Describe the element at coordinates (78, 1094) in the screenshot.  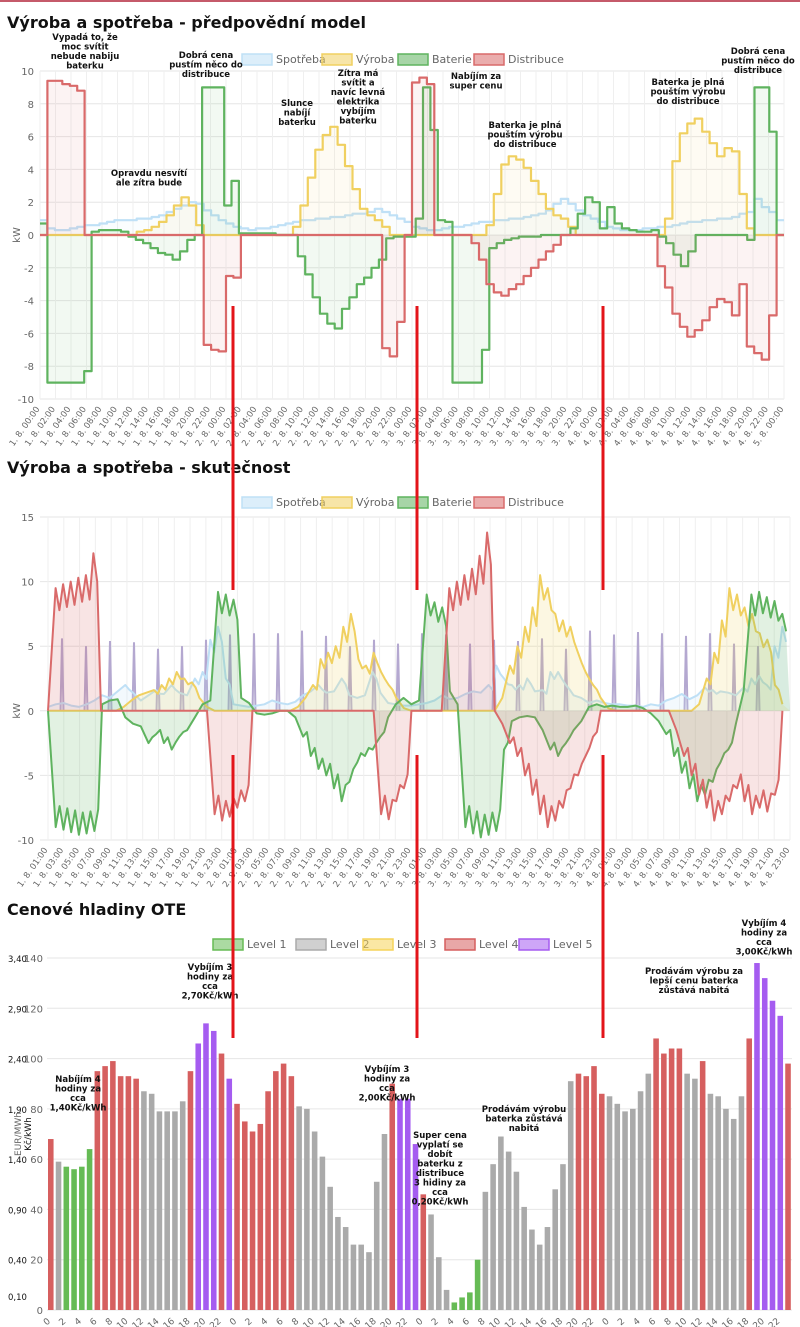
I see `price-annotation: Nabíjím 4 hodiny za cca 1,40Kč/kWh` at that location.